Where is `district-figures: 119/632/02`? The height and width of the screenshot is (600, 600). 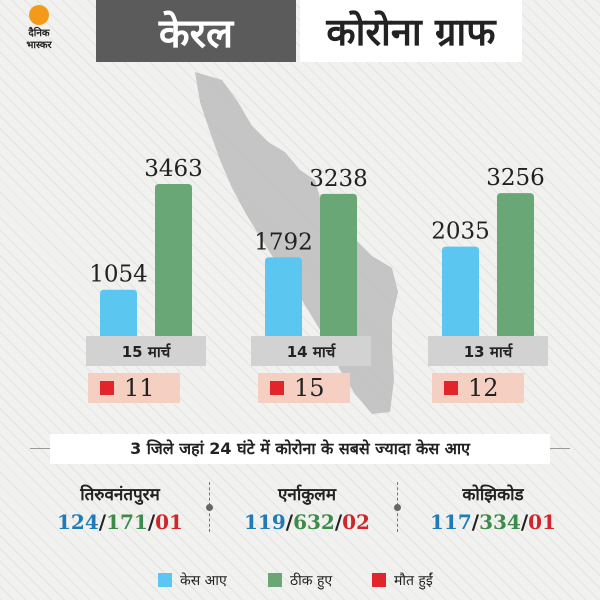
district-figures: 119/632/02 is located at coordinates (307, 522).